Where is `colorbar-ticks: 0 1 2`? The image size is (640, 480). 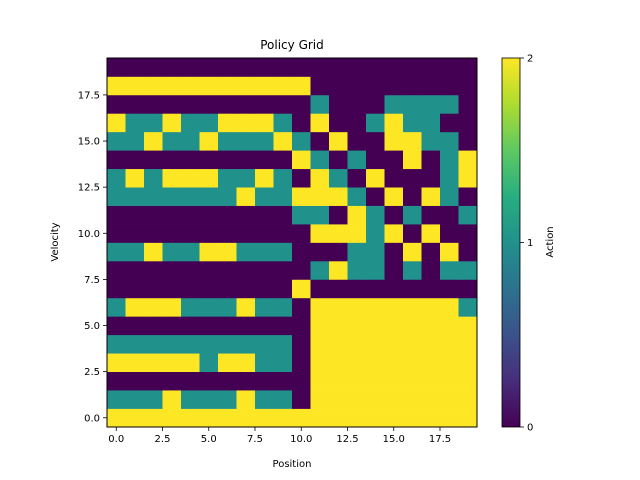 colorbar-ticks: 0 1 2 is located at coordinates (526, 244).